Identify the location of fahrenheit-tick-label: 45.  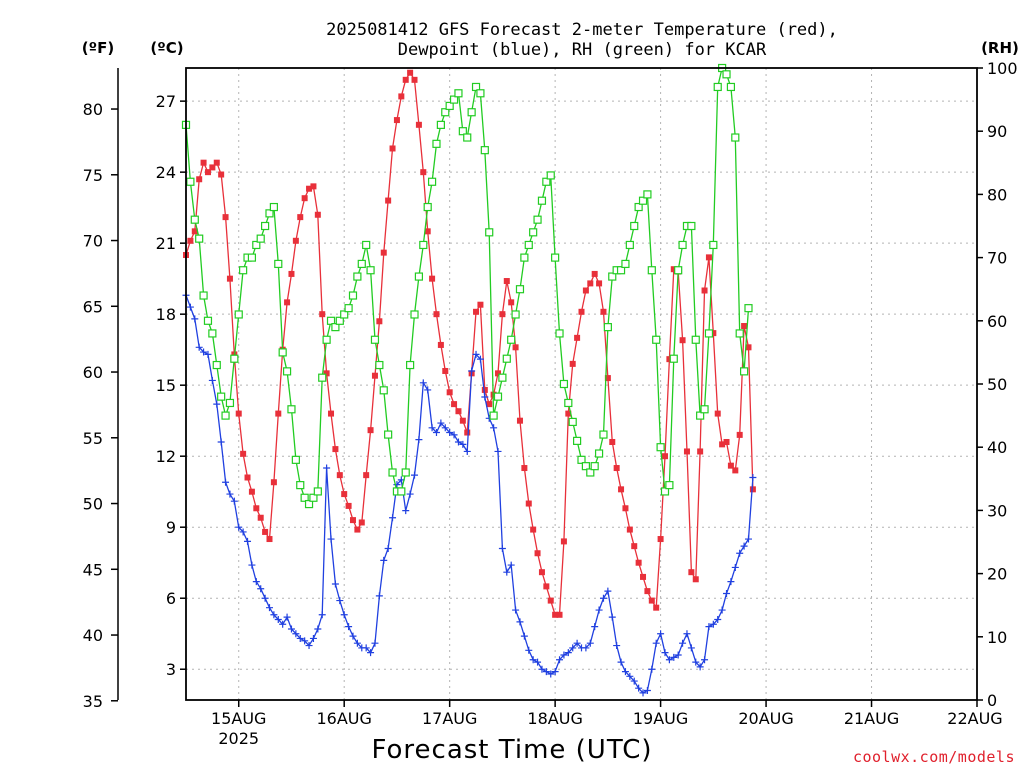
(93, 569).